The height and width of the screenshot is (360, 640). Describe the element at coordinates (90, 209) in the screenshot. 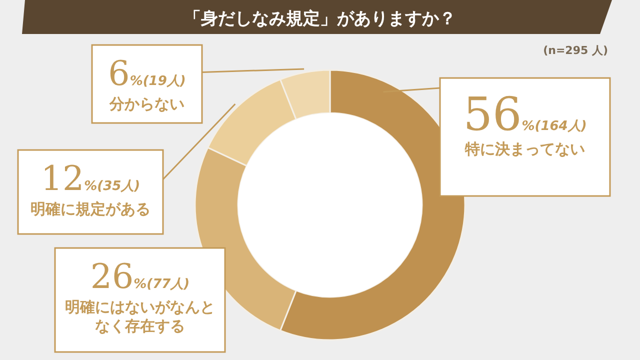

I see `slice-label: 明確に規定がある` at that location.